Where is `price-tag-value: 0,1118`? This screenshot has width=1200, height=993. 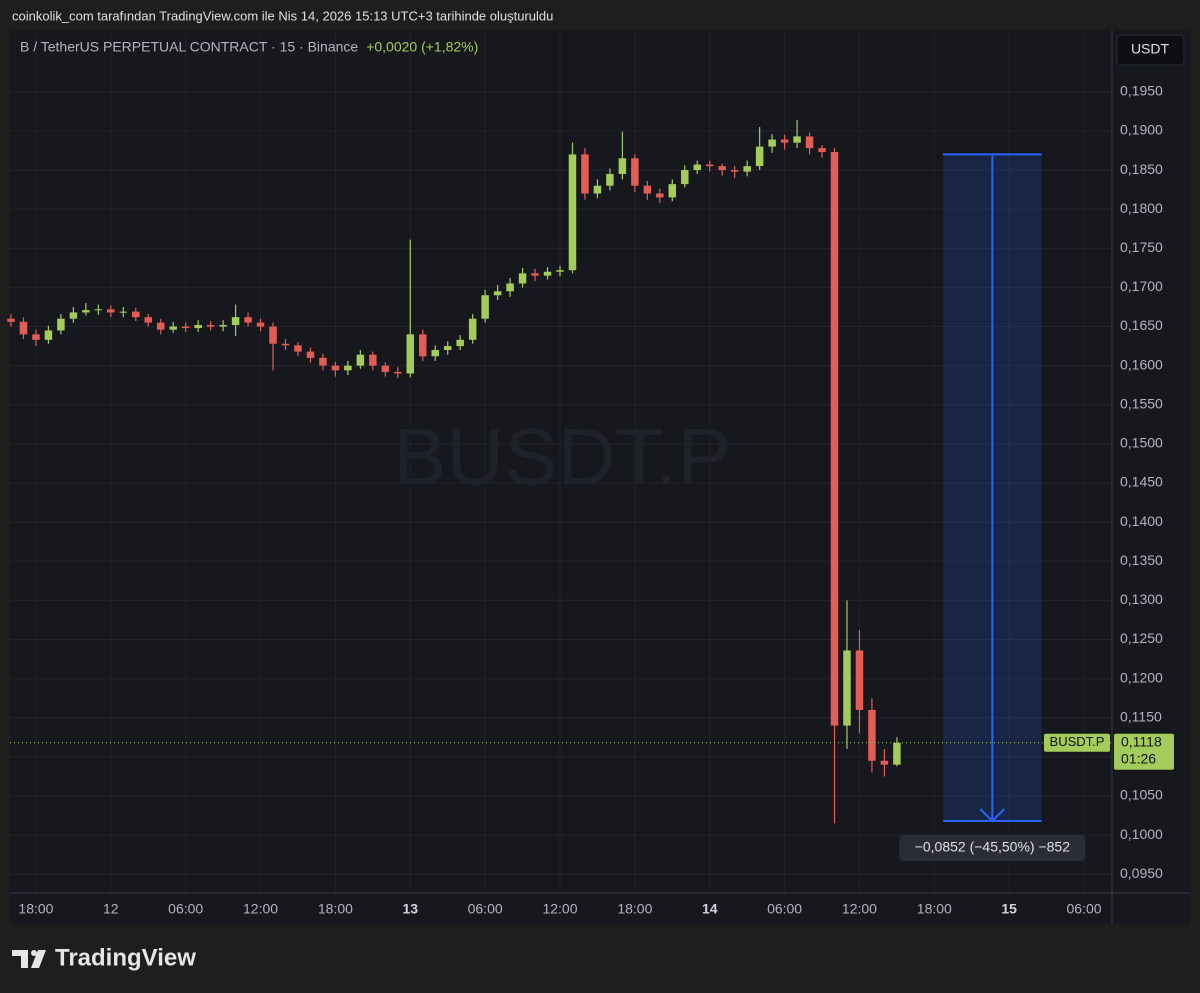 price-tag-value: 0,1118 is located at coordinates (1141, 741).